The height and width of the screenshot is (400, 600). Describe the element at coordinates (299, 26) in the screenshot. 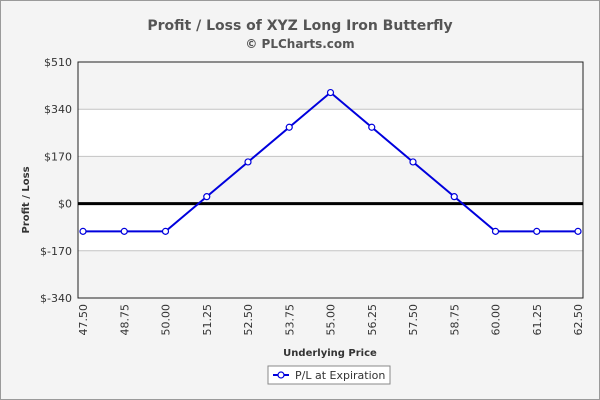

I see `chart-title: Profit / Loss of XYZ Long Iron Butterfly` at that location.